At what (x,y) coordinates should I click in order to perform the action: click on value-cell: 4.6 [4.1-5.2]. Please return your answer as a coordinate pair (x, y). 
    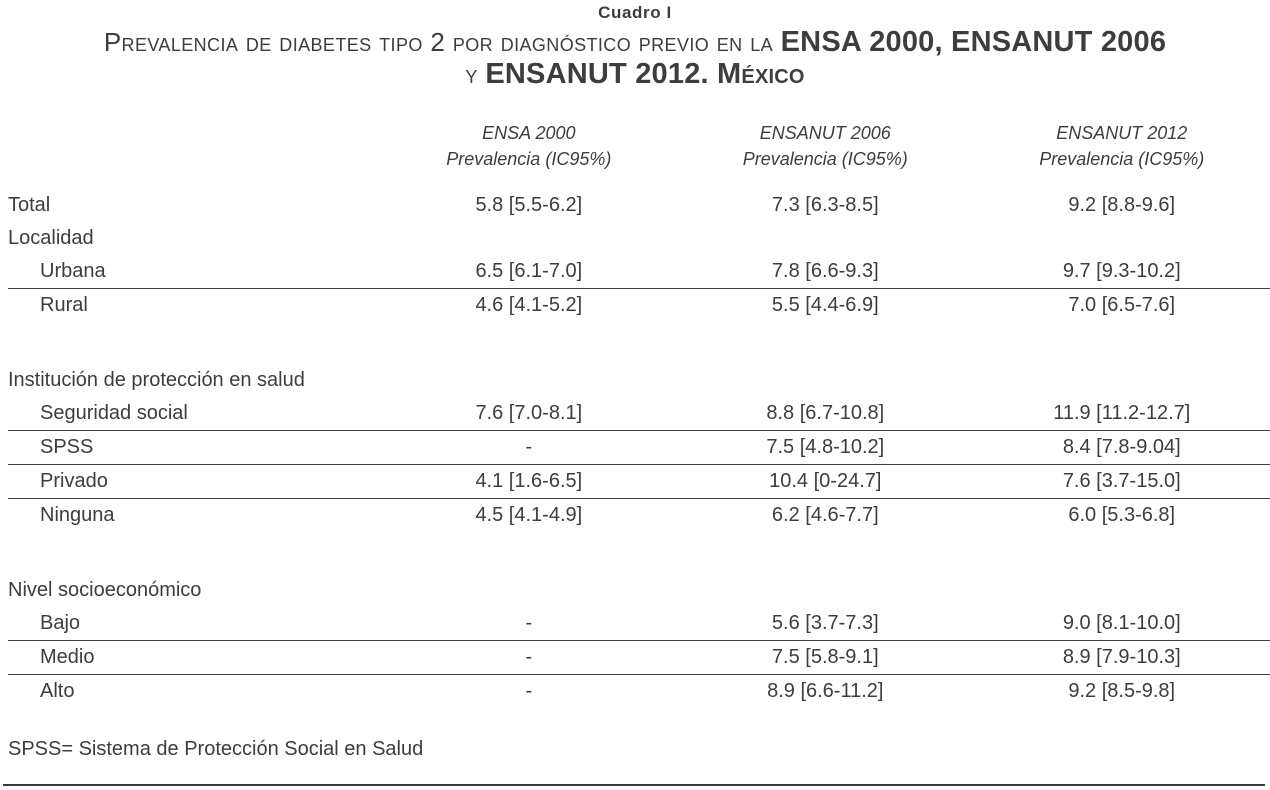
    Looking at the image, I should click on (529, 305).